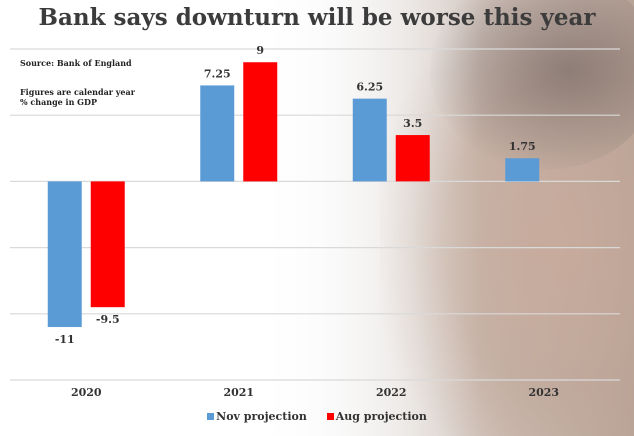 This screenshot has width=634, height=436. What do you see at coordinates (369, 87) in the screenshot?
I see `data-label: 6.25` at bounding box center [369, 87].